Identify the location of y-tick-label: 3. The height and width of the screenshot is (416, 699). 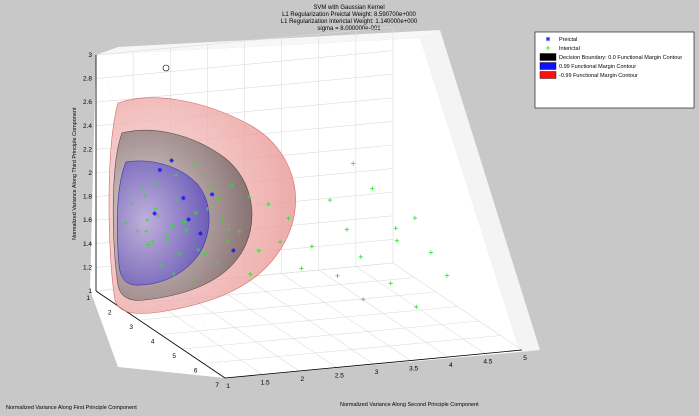
(377, 372).